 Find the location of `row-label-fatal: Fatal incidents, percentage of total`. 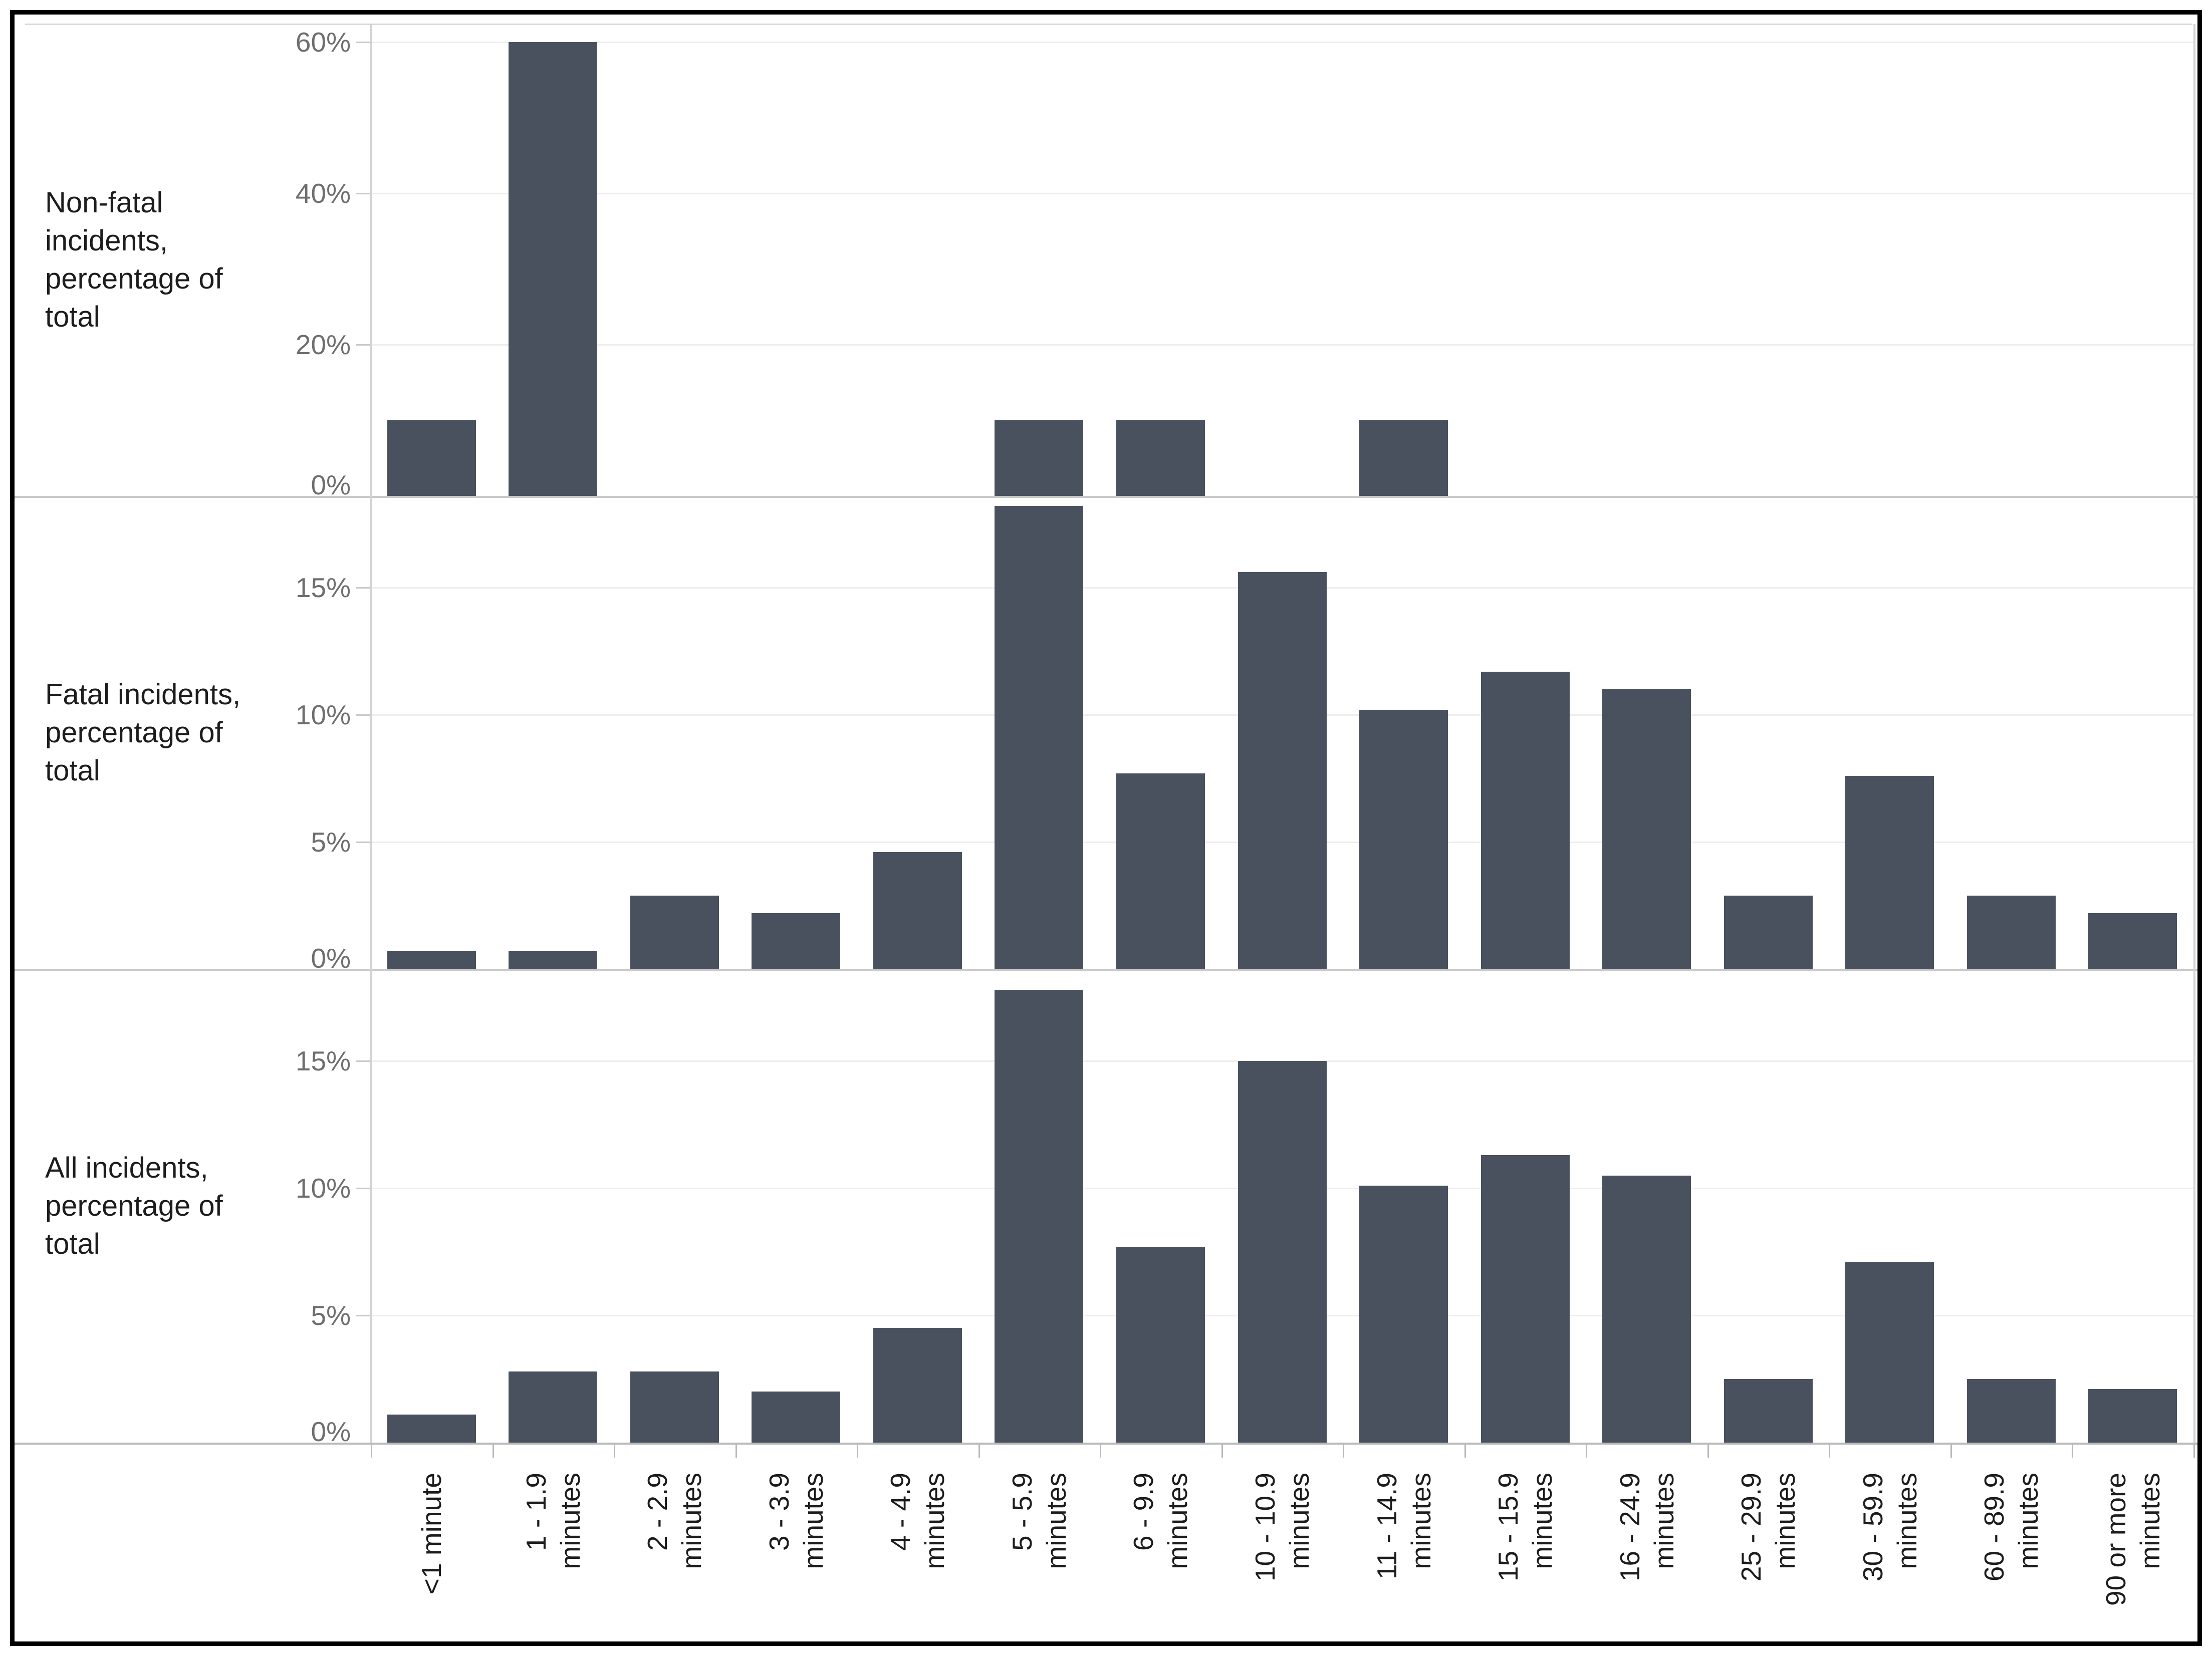

row-label-fatal: Fatal incidents, percentage of total is located at coordinates (196, 733).